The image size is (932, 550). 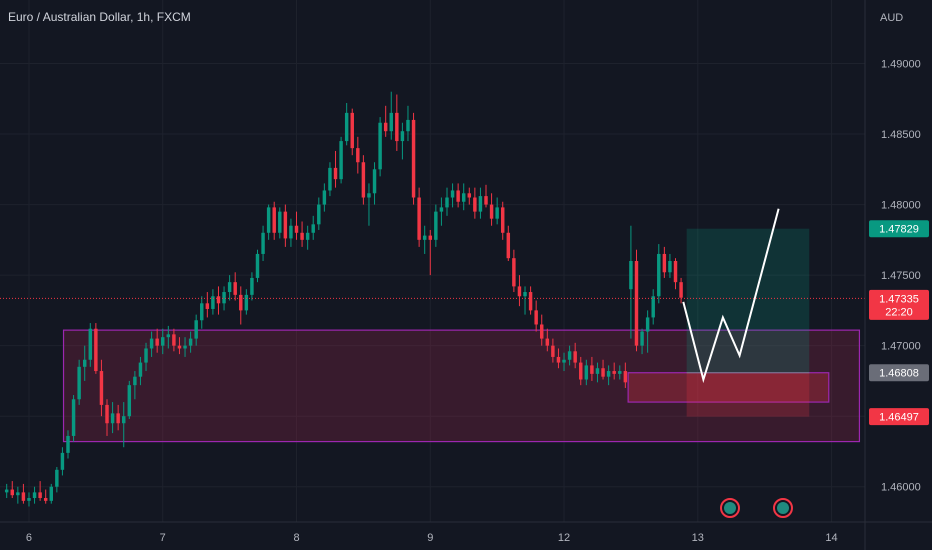 I want to click on price-tag-bg, so click(x=899, y=417).